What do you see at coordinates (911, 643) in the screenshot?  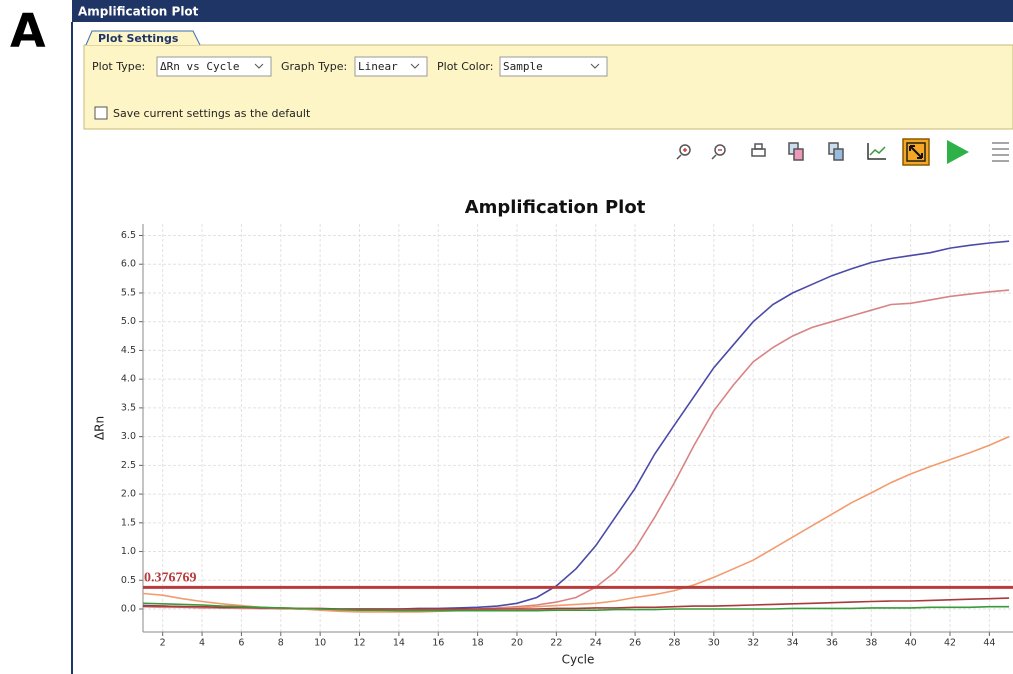 I see `x-tick-label: 40` at bounding box center [911, 643].